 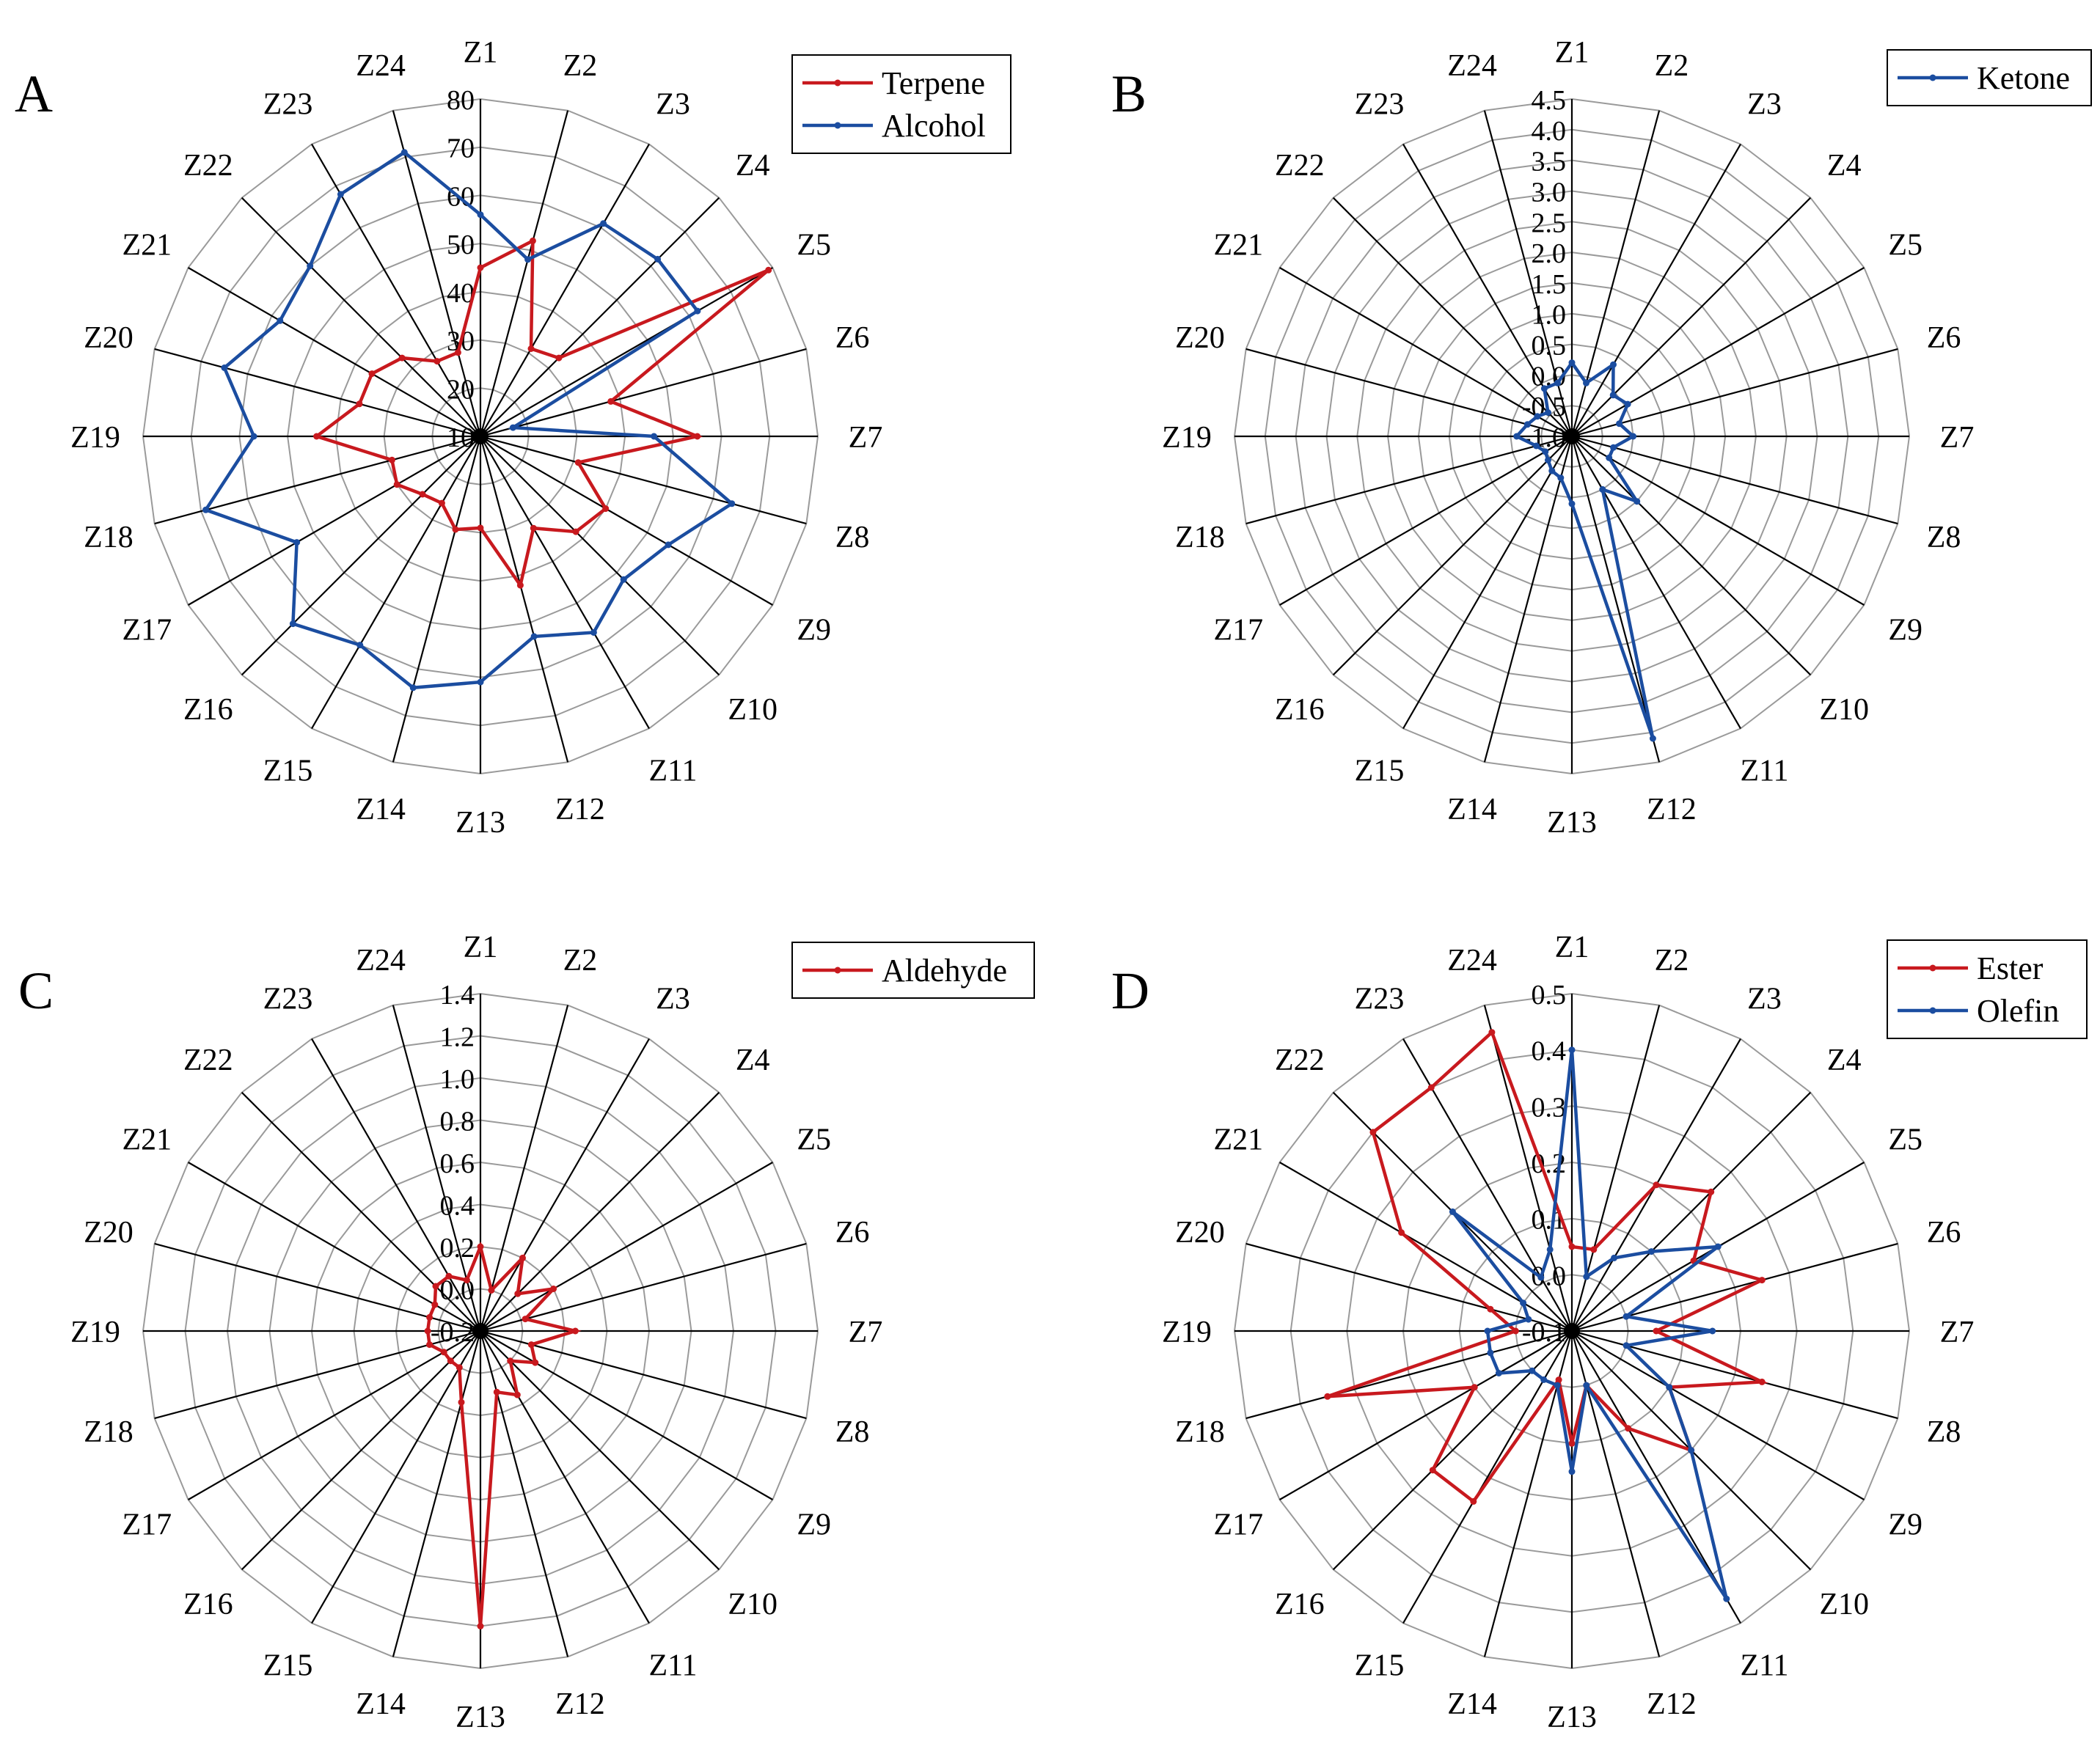 What do you see at coordinates (837, 125) in the screenshot?
I see `panel-a-legend-marker-alcohol` at bounding box center [837, 125].